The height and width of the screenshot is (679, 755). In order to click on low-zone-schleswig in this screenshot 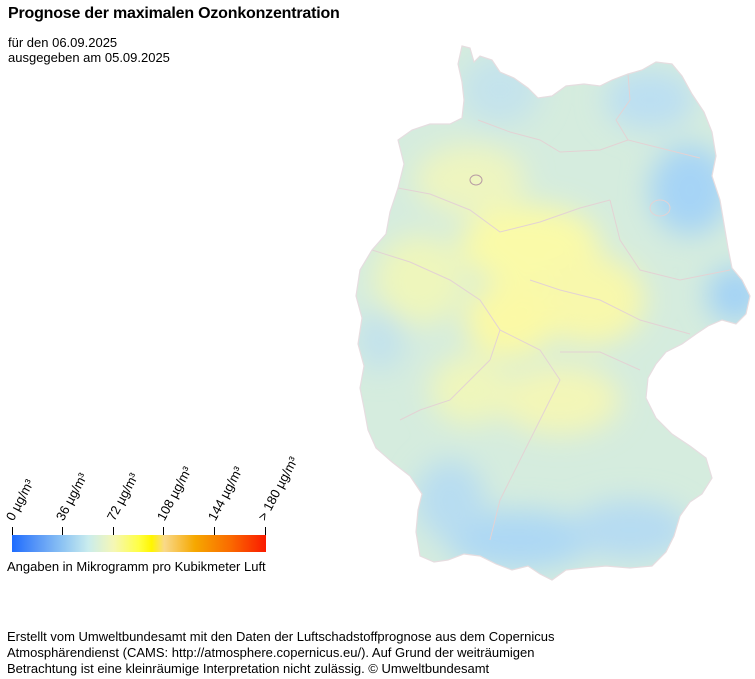, I will do `click(500, 90)`.